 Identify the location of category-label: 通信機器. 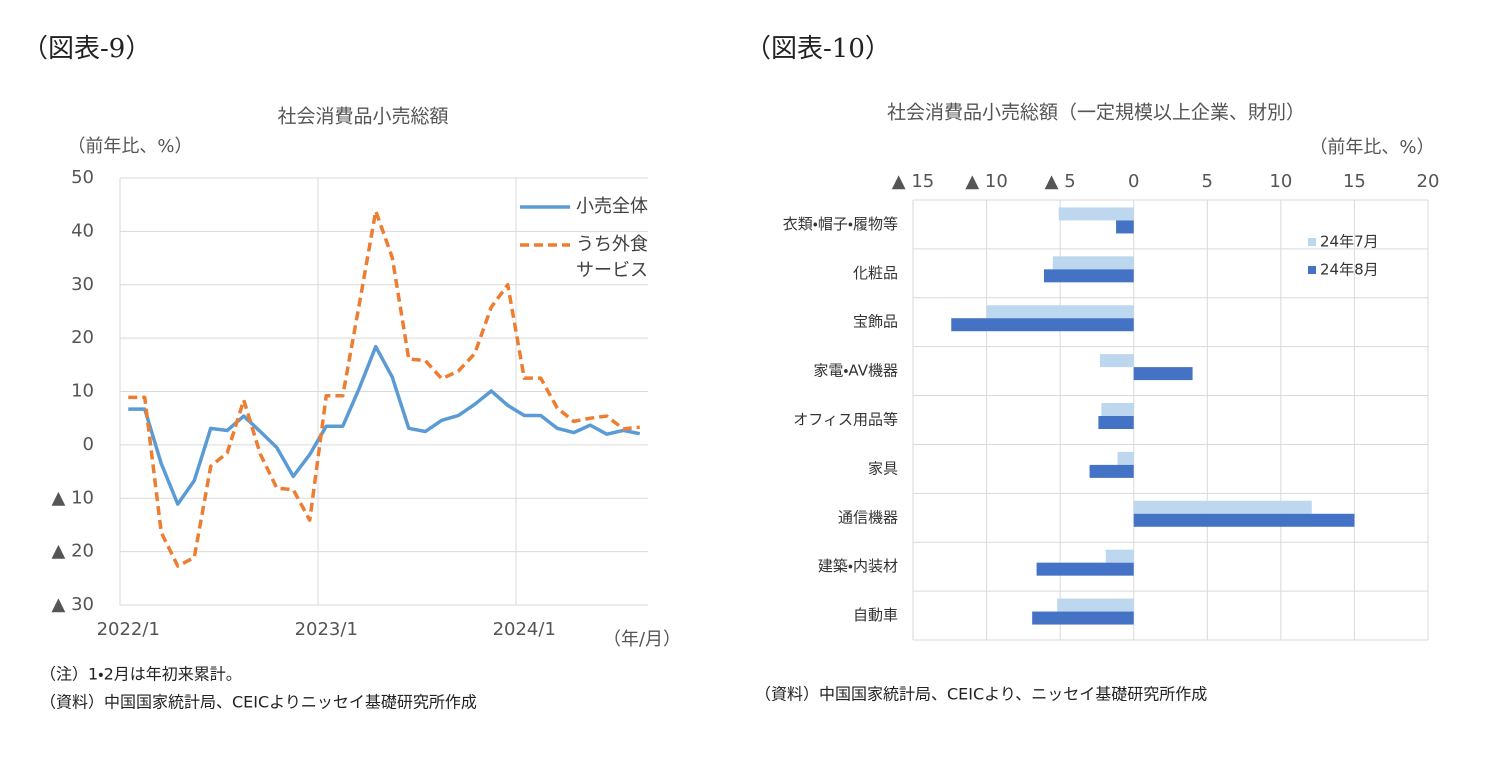
(868, 517).